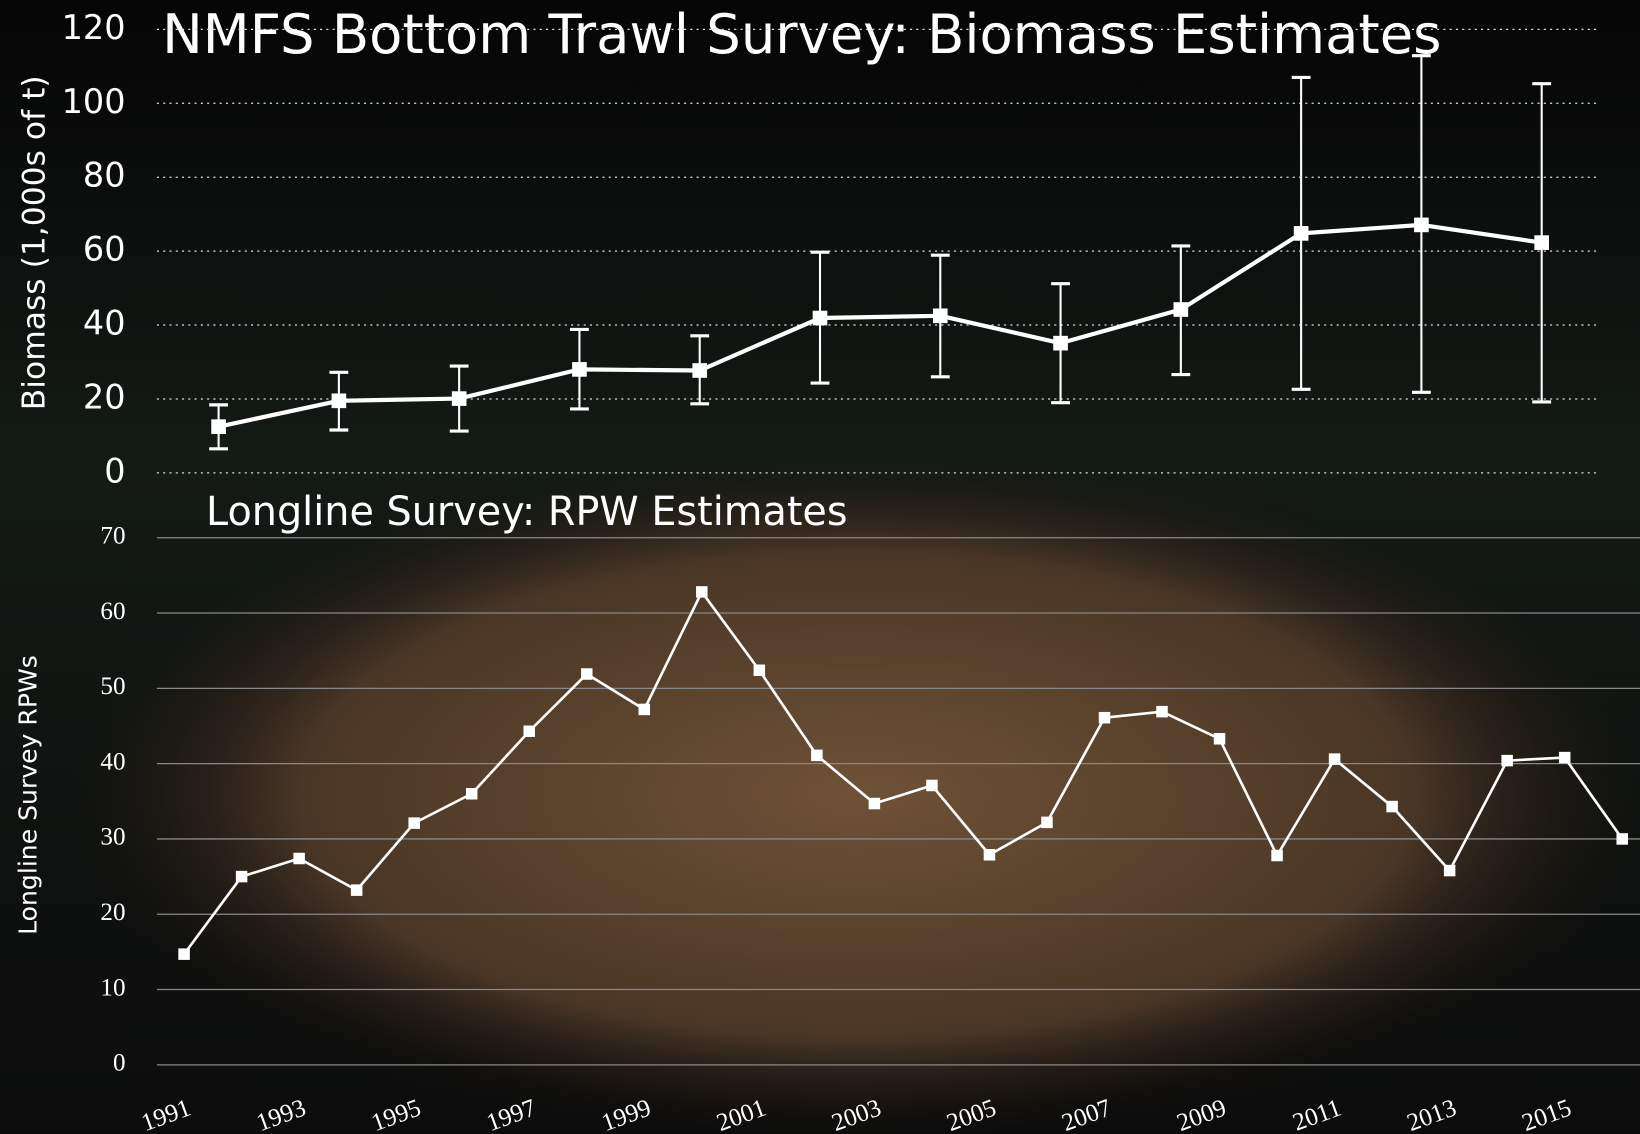 The width and height of the screenshot is (1640, 1134). Describe the element at coordinates (112, 535) in the screenshot. I see `y-tick-label: 70` at that location.